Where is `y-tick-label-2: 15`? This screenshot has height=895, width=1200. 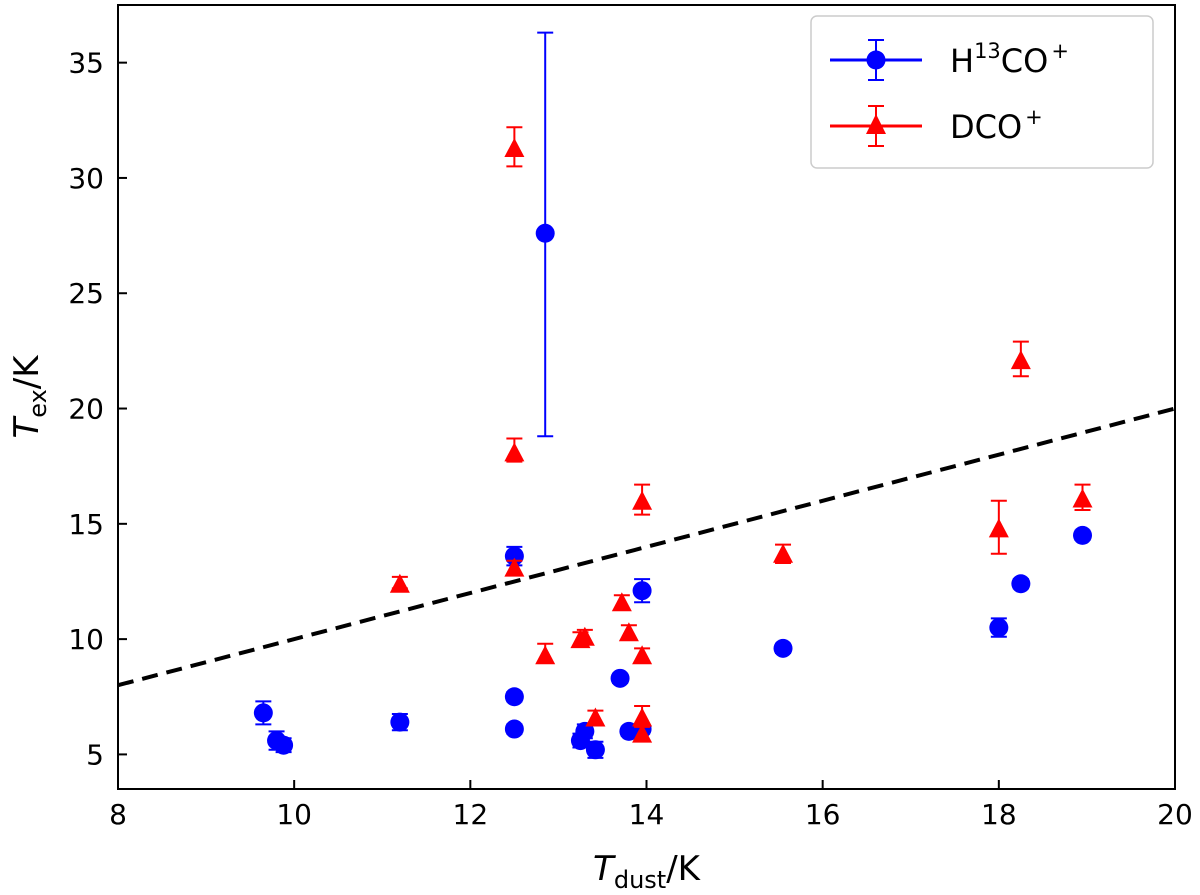
y-tick-label-2: 15 is located at coordinates (86, 524).